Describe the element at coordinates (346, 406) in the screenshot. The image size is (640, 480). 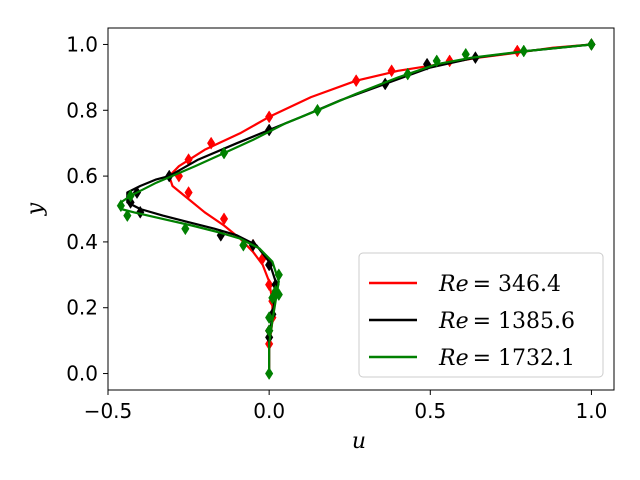
I see `x-axis-ticks: −0.5 0.0 0.5 1.0` at that location.